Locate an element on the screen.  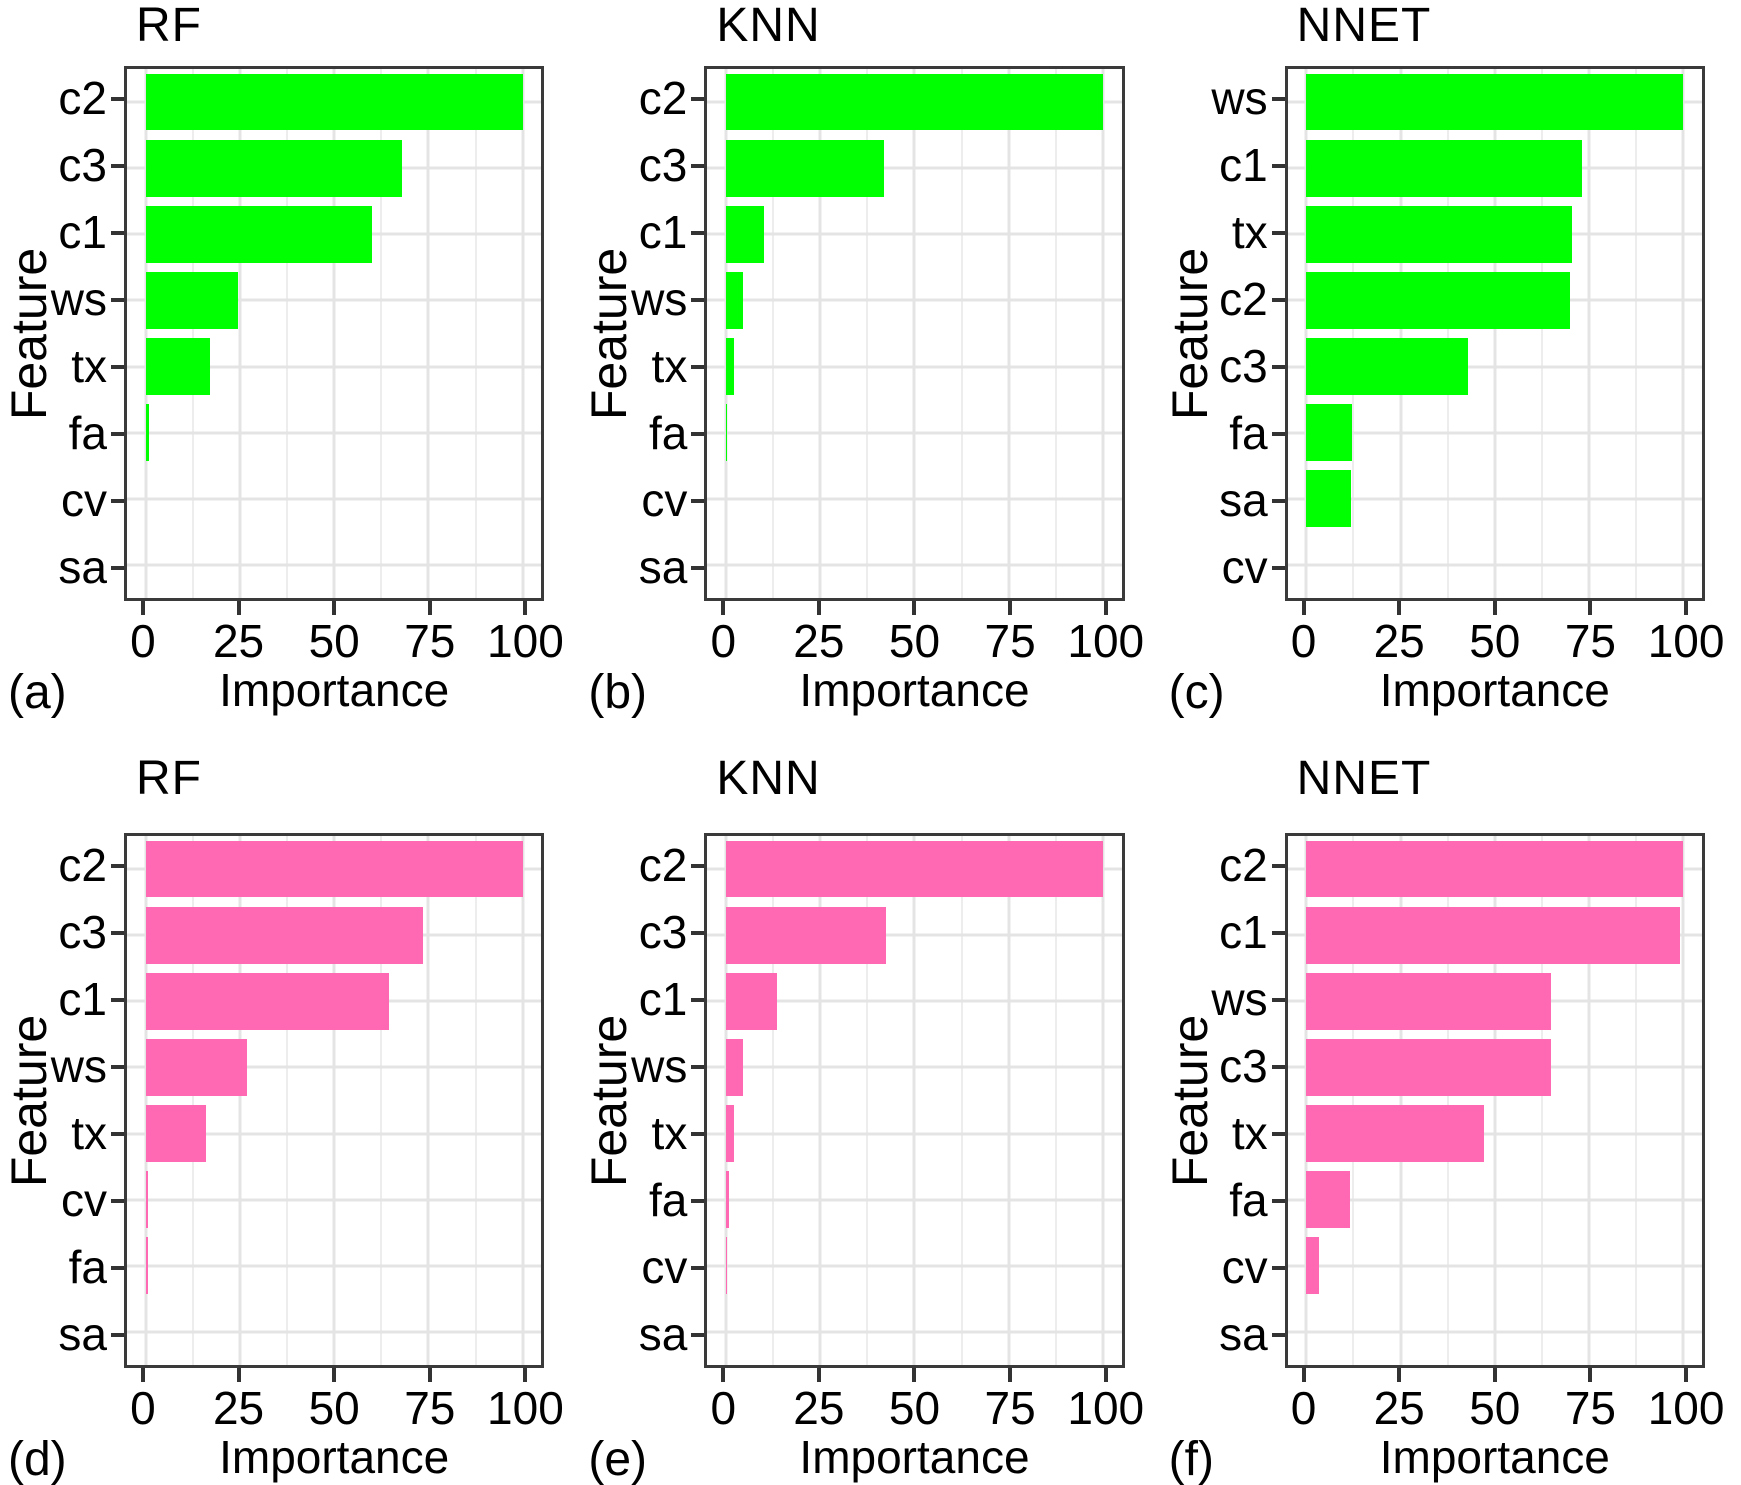
y-tick-label: c3 is located at coordinates (1243, 365).